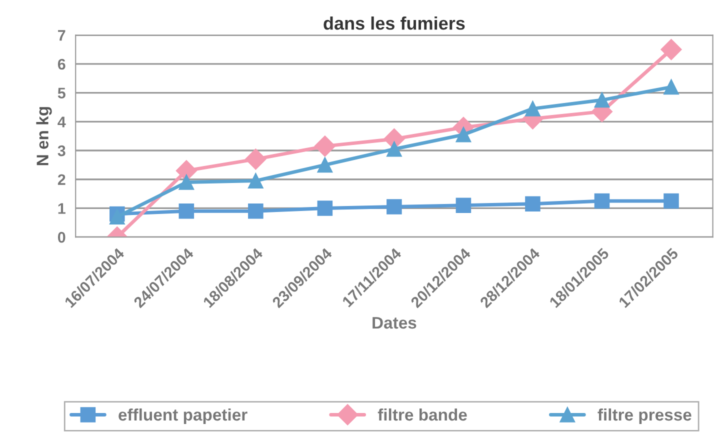 This screenshot has height=439, width=720. I want to click on y-tick-label: 0, so click(62, 237).